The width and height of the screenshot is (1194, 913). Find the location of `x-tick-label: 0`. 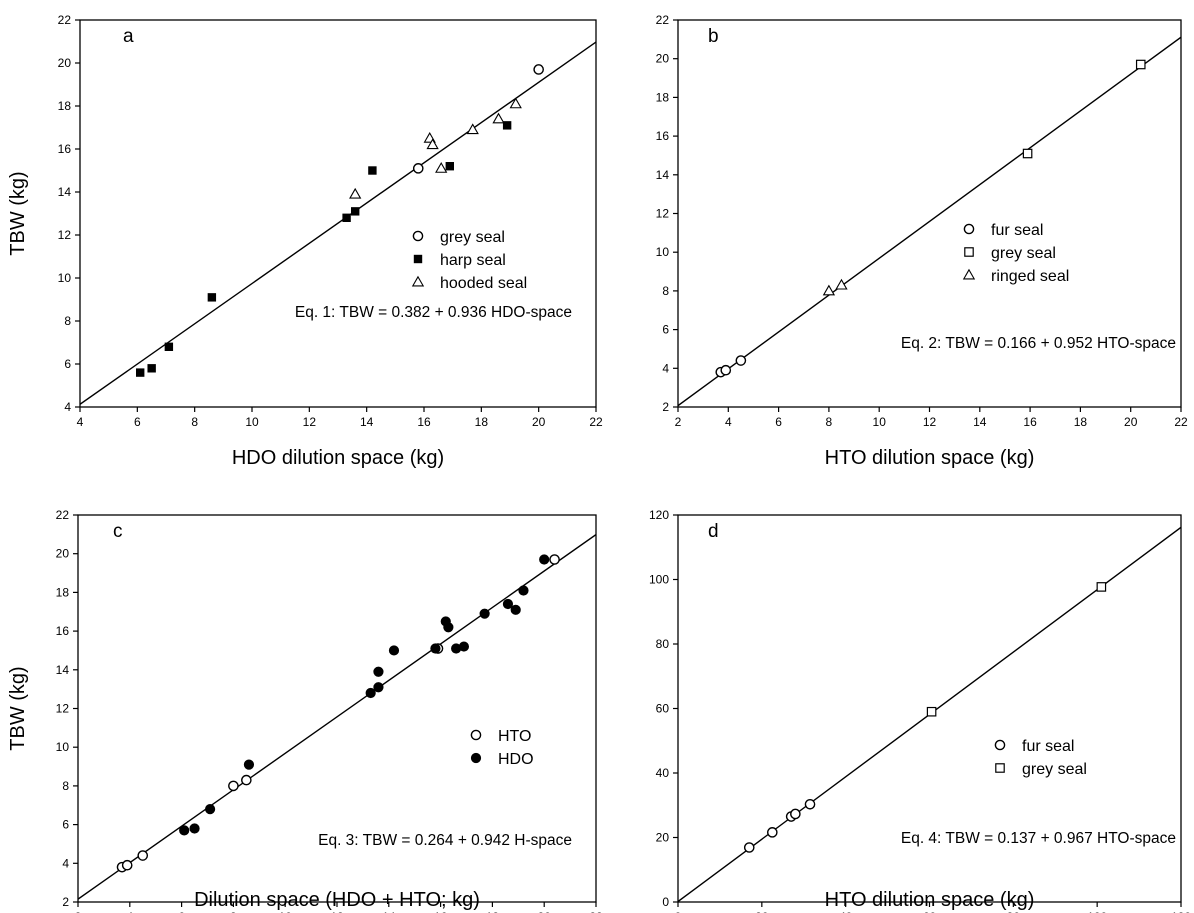

x-tick-label: 0 is located at coordinates (678, 911).